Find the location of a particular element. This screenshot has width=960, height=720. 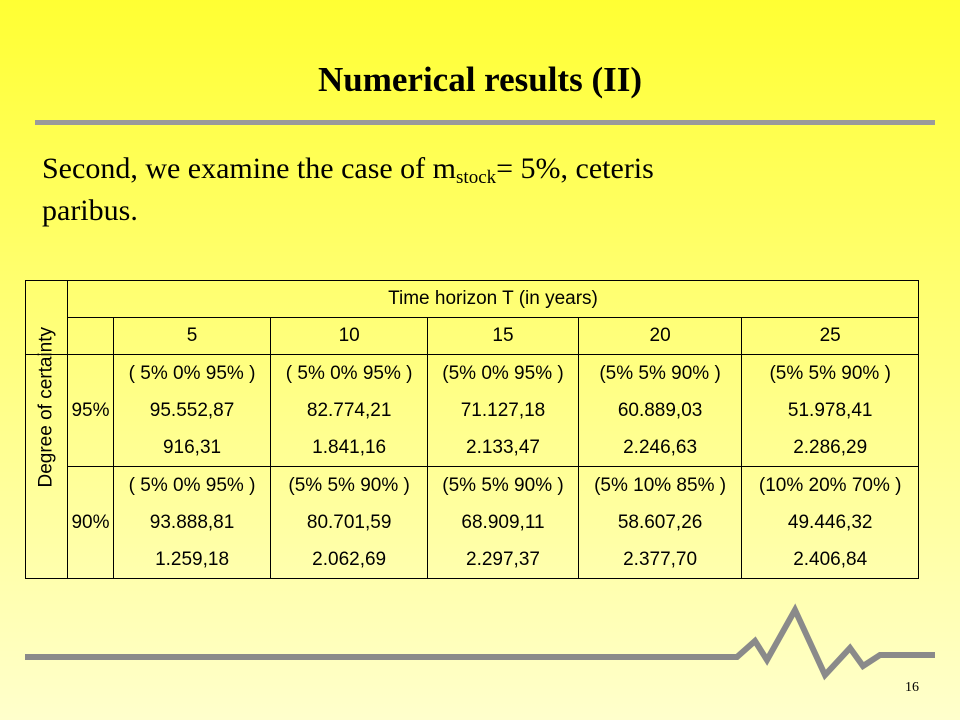

error: 2.062,69 is located at coordinates (349, 559).